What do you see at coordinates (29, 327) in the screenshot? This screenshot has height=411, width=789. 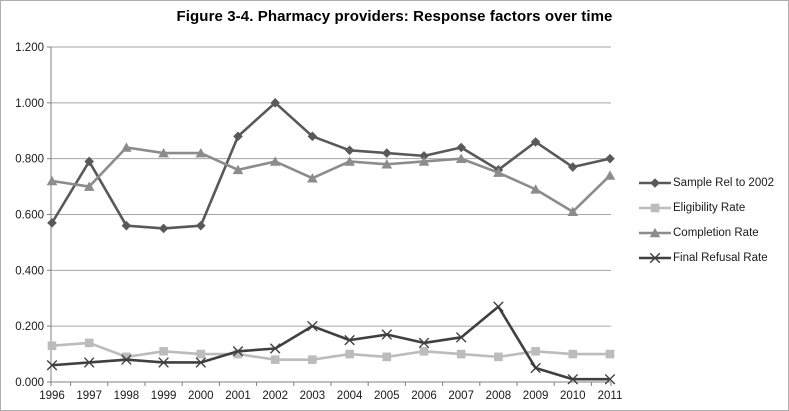 I see `y-axis-label: 0.200` at bounding box center [29, 327].